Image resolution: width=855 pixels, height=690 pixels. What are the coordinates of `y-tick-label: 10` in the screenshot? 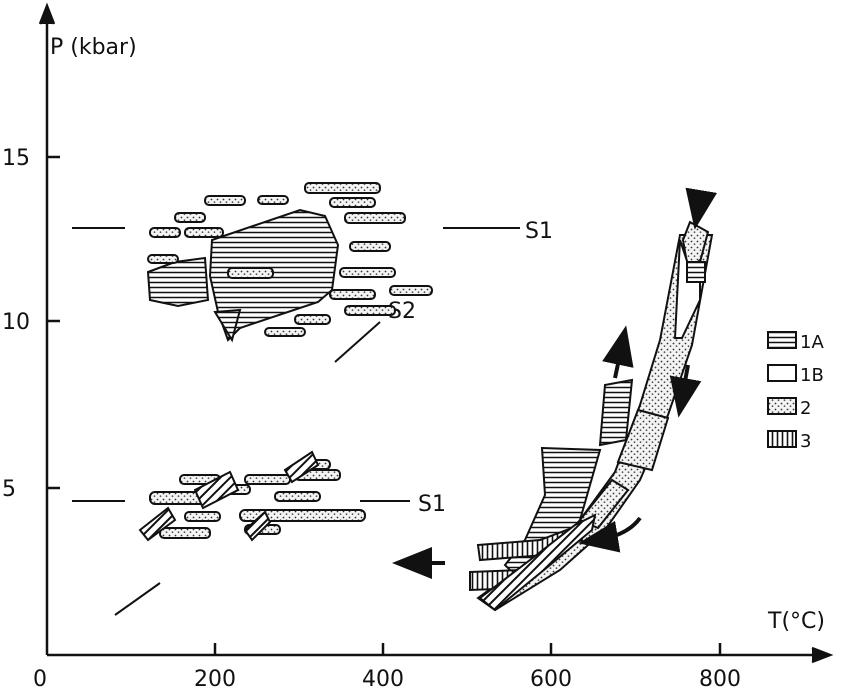 It's located at (16, 322).